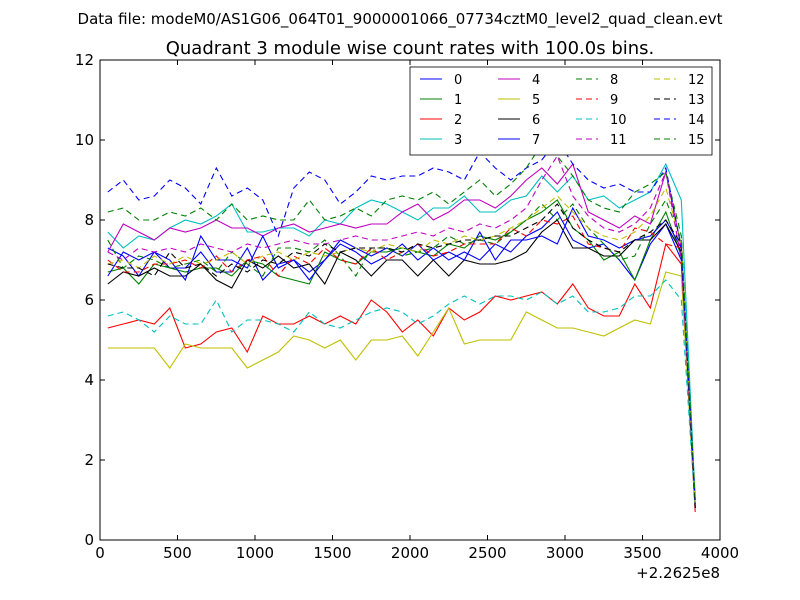 This screenshot has height=600, width=800. I want to click on legend-label-1: 1, so click(458, 100).